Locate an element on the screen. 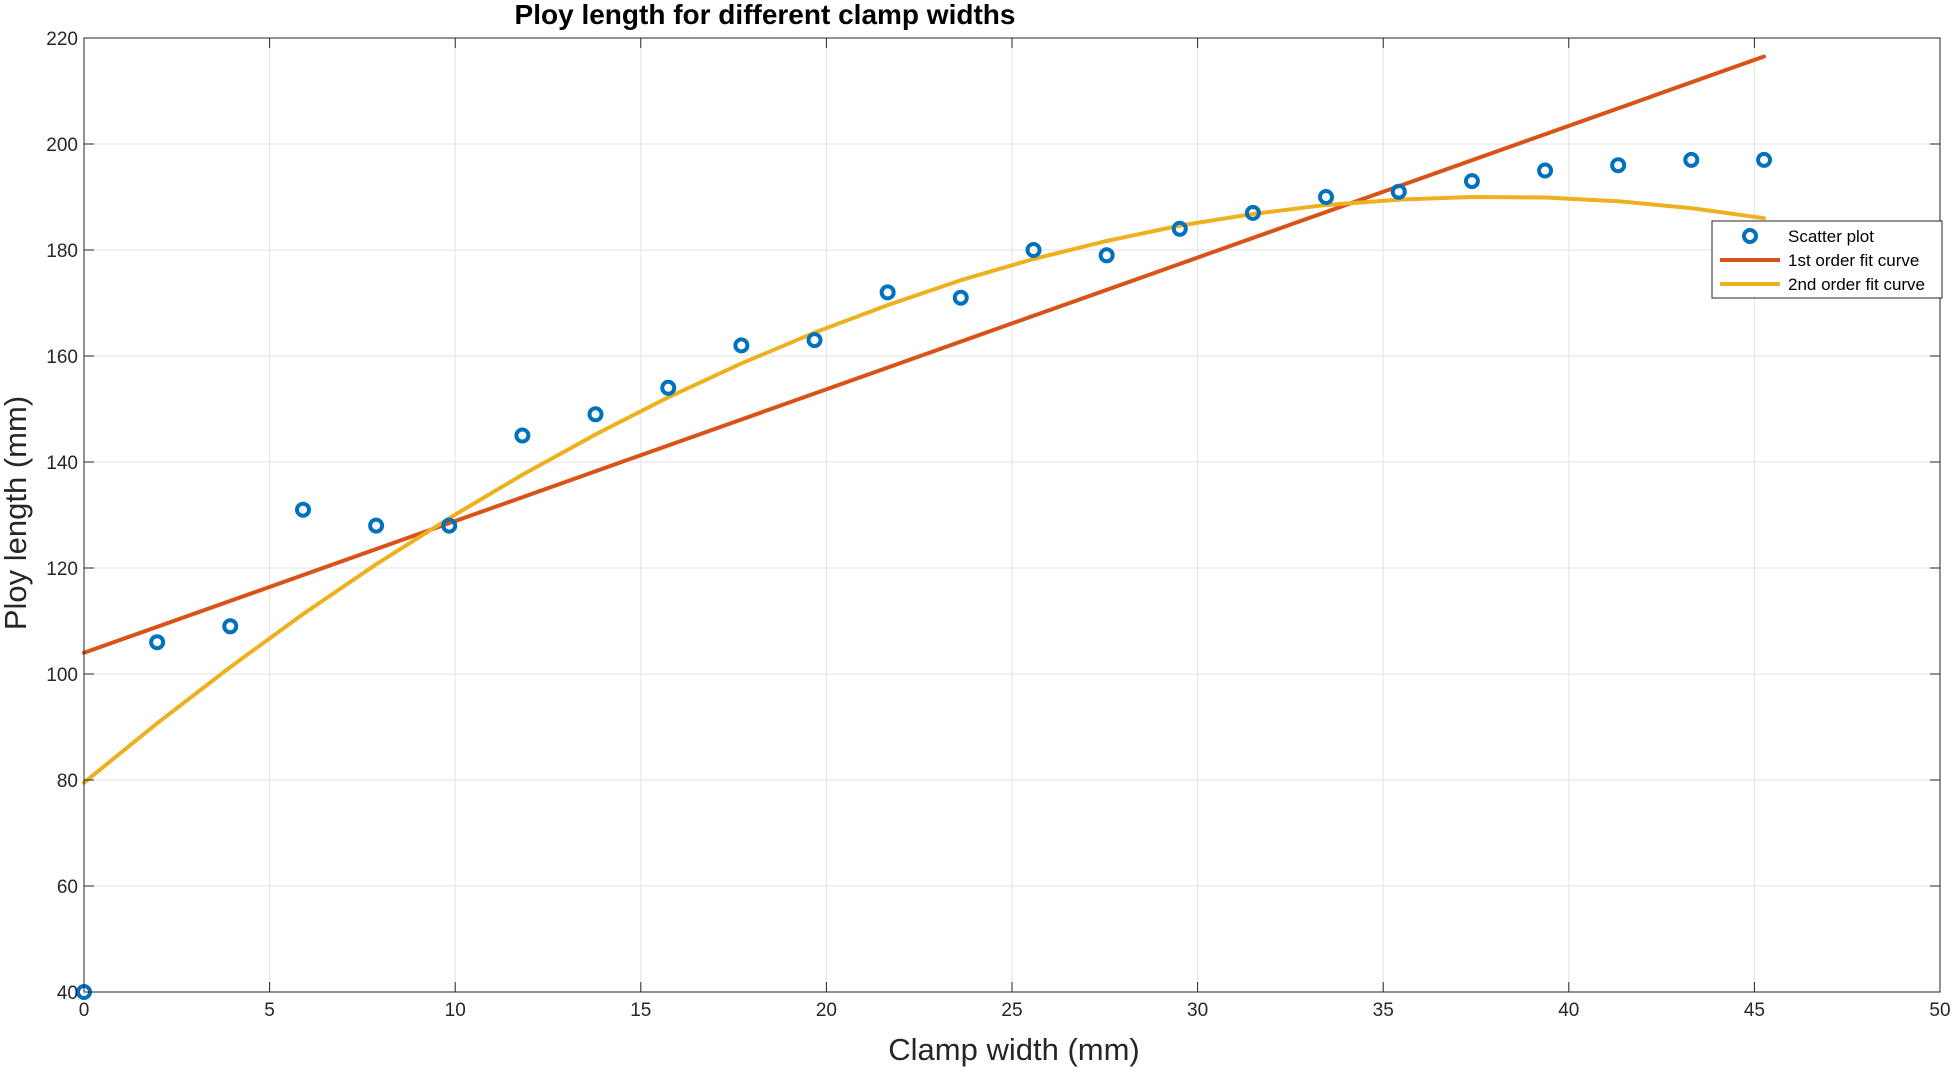 This screenshot has height=1075, width=1958. legend-label: 1st order fit curve is located at coordinates (1853, 260).